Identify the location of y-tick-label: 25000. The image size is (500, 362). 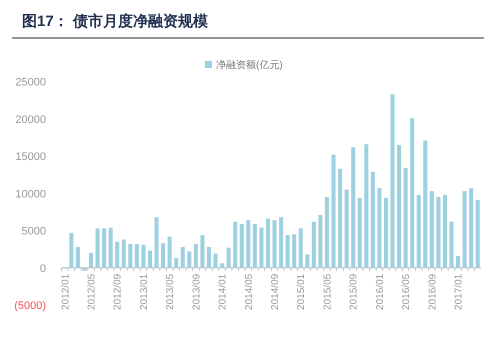
(30, 82).